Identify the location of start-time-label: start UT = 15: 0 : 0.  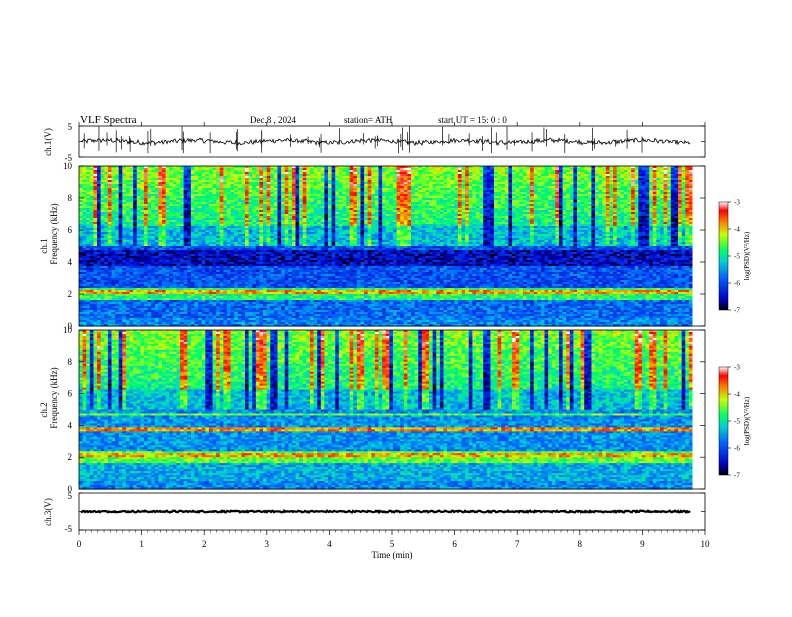
(472, 120).